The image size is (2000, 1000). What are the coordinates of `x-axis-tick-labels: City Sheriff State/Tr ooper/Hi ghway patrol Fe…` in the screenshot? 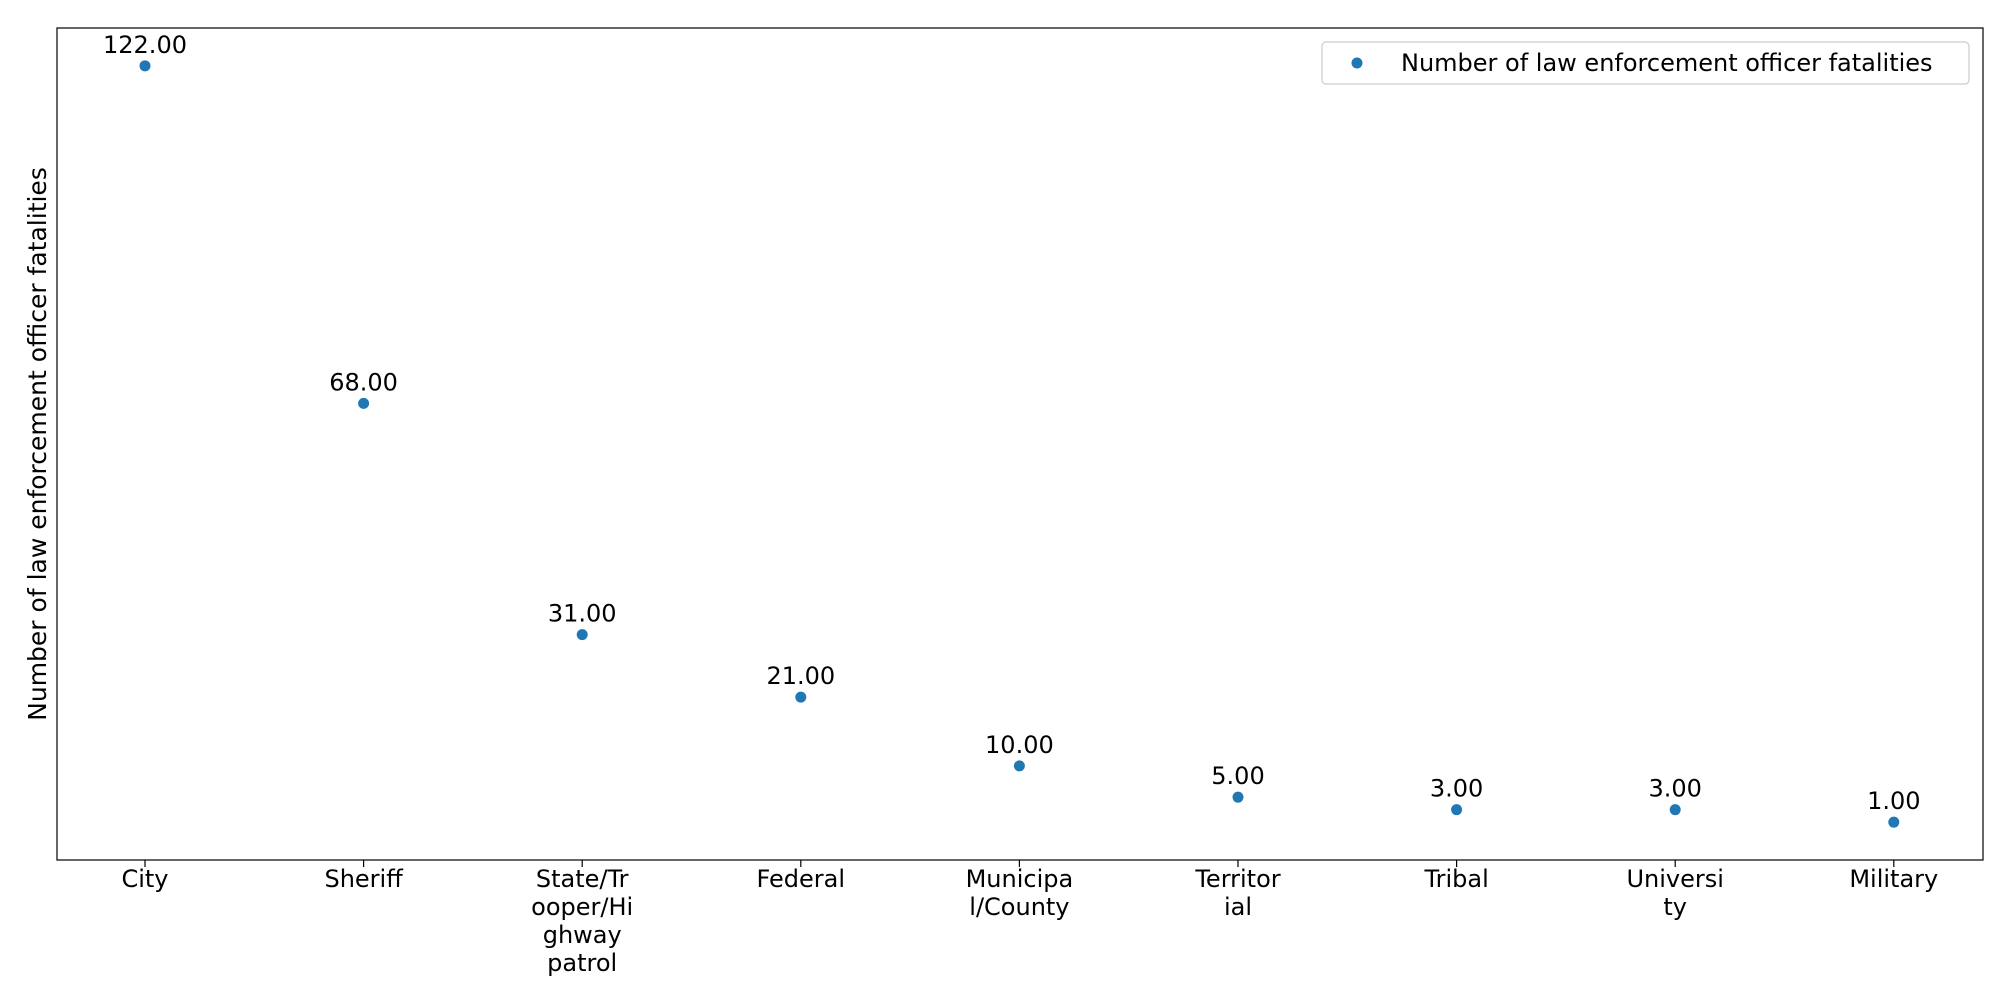 It's located at (1029, 921).